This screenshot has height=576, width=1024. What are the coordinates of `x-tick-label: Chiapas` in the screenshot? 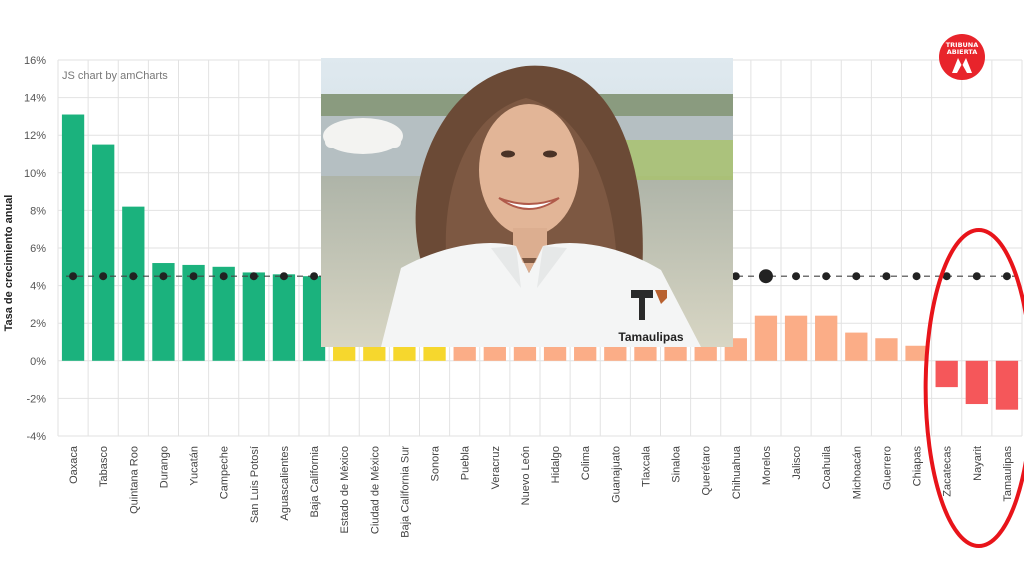 It's located at (918, 466).